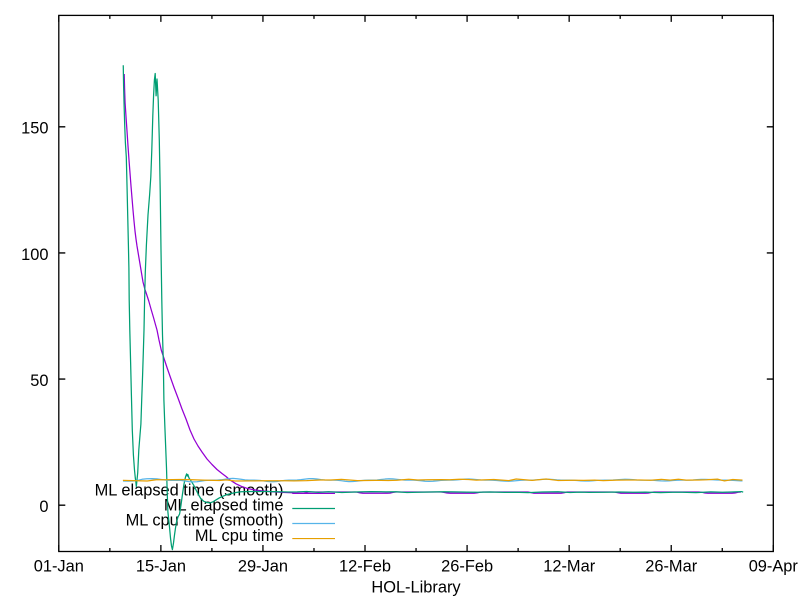  Describe the element at coordinates (43, 507) in the screenshot. I see `svg-text: 0` at that location.